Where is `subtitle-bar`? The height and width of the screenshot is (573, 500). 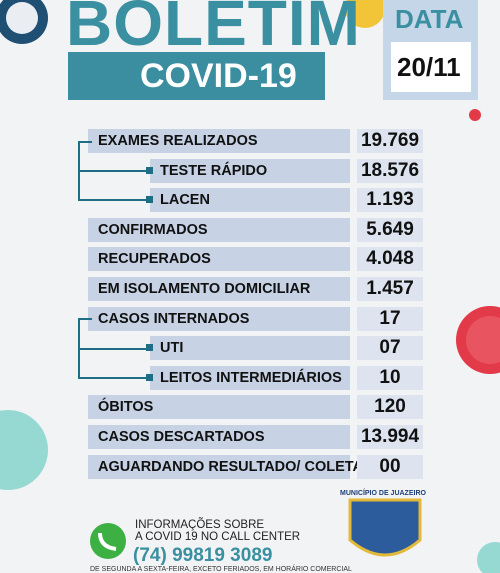 subtitle-bar is located at coordinates (196, 76).